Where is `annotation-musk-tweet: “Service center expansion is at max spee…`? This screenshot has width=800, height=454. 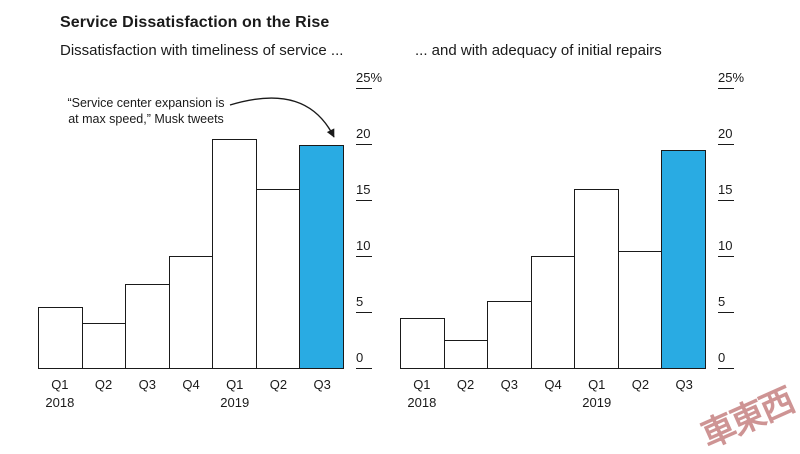
annotation-musk-tweet: “Service center expansion is at max spee… is located at coordinates (146, 111).